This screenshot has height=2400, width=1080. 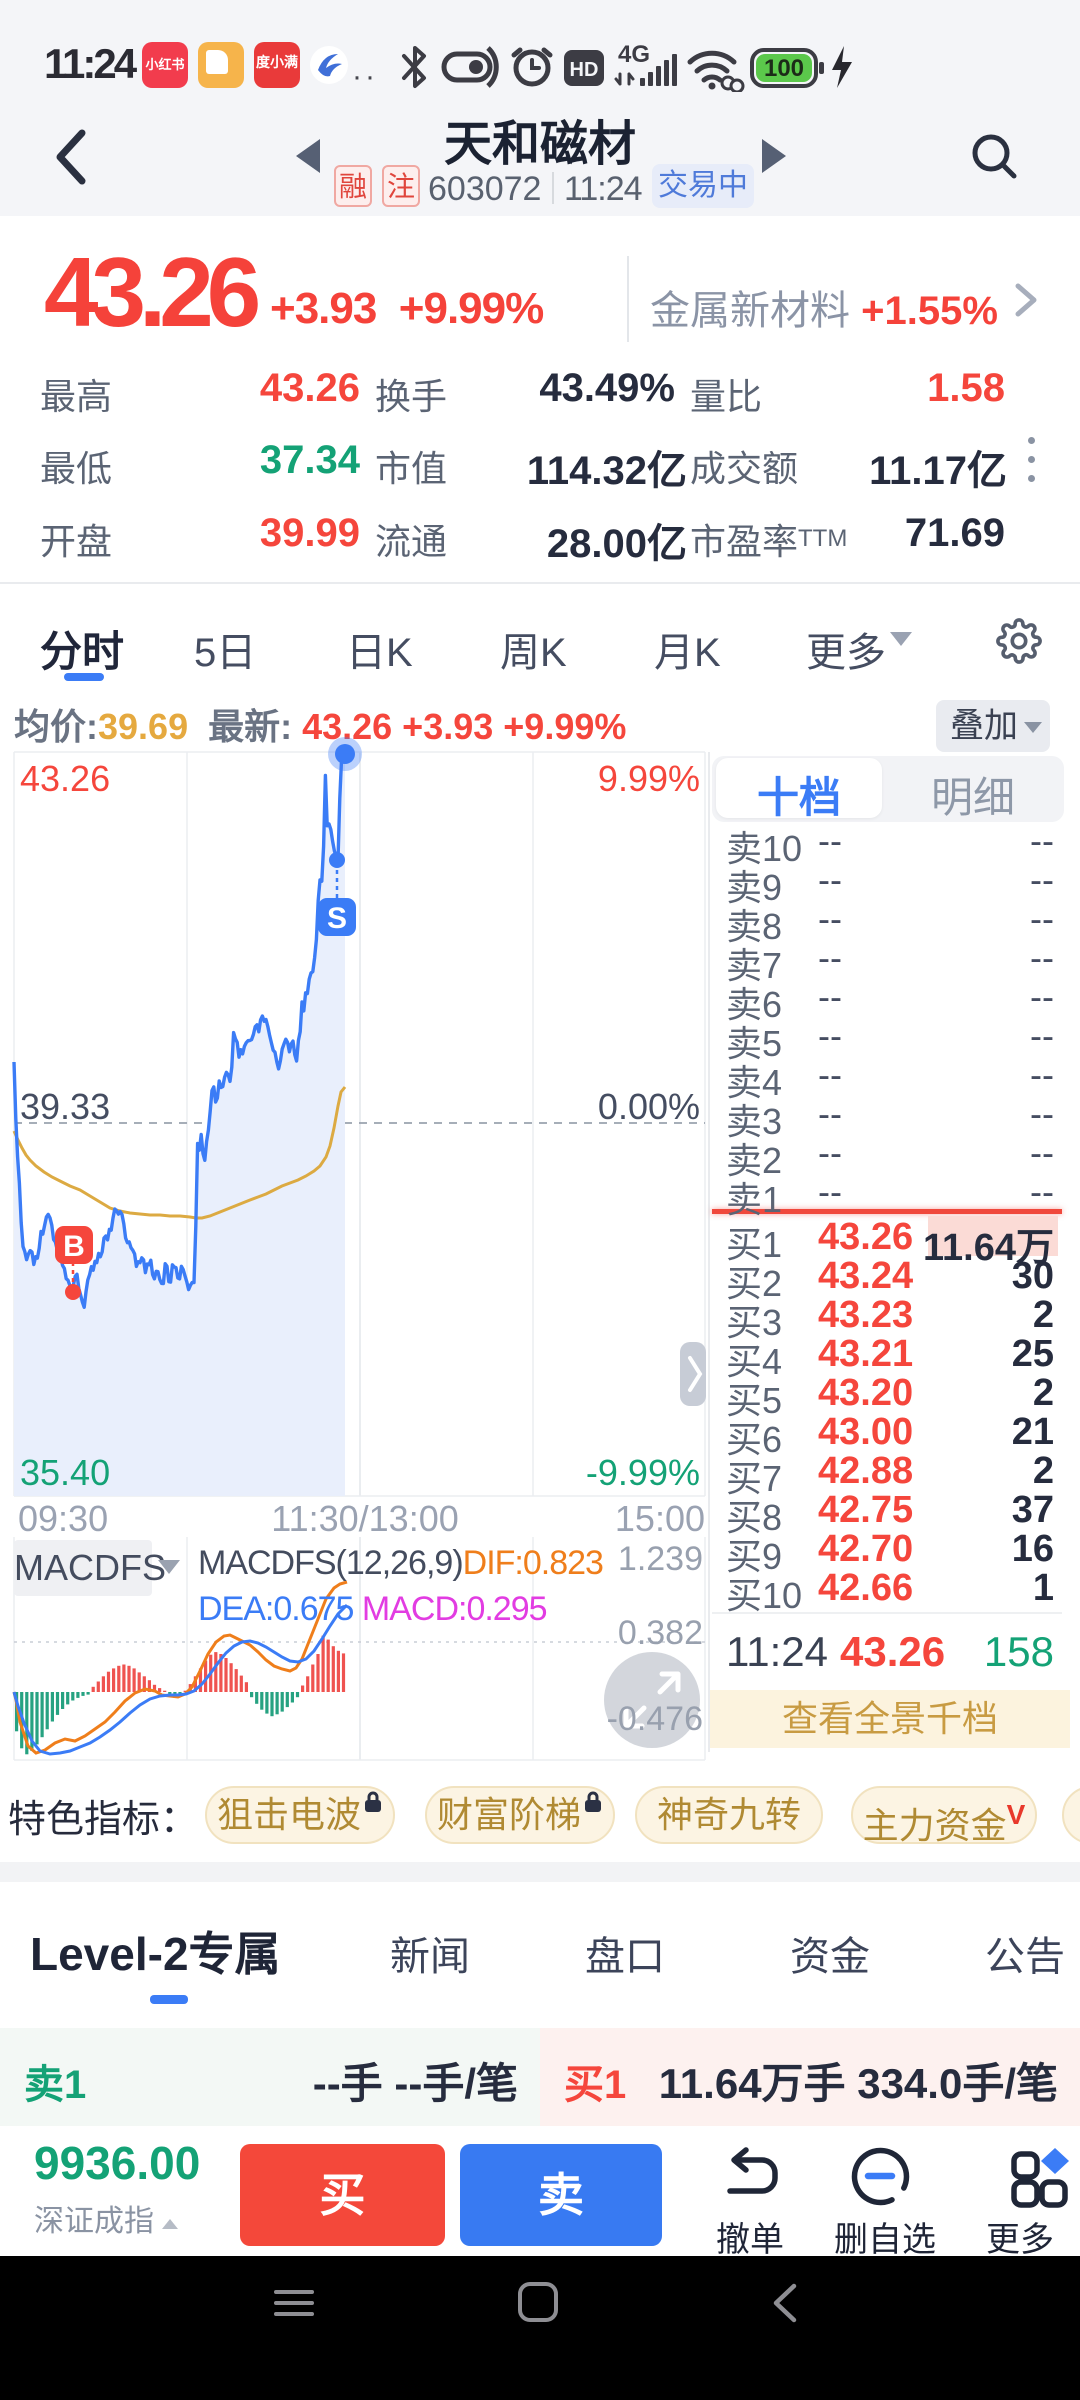 I want to click on svg-text: 4G, so click(x=634, y=54).